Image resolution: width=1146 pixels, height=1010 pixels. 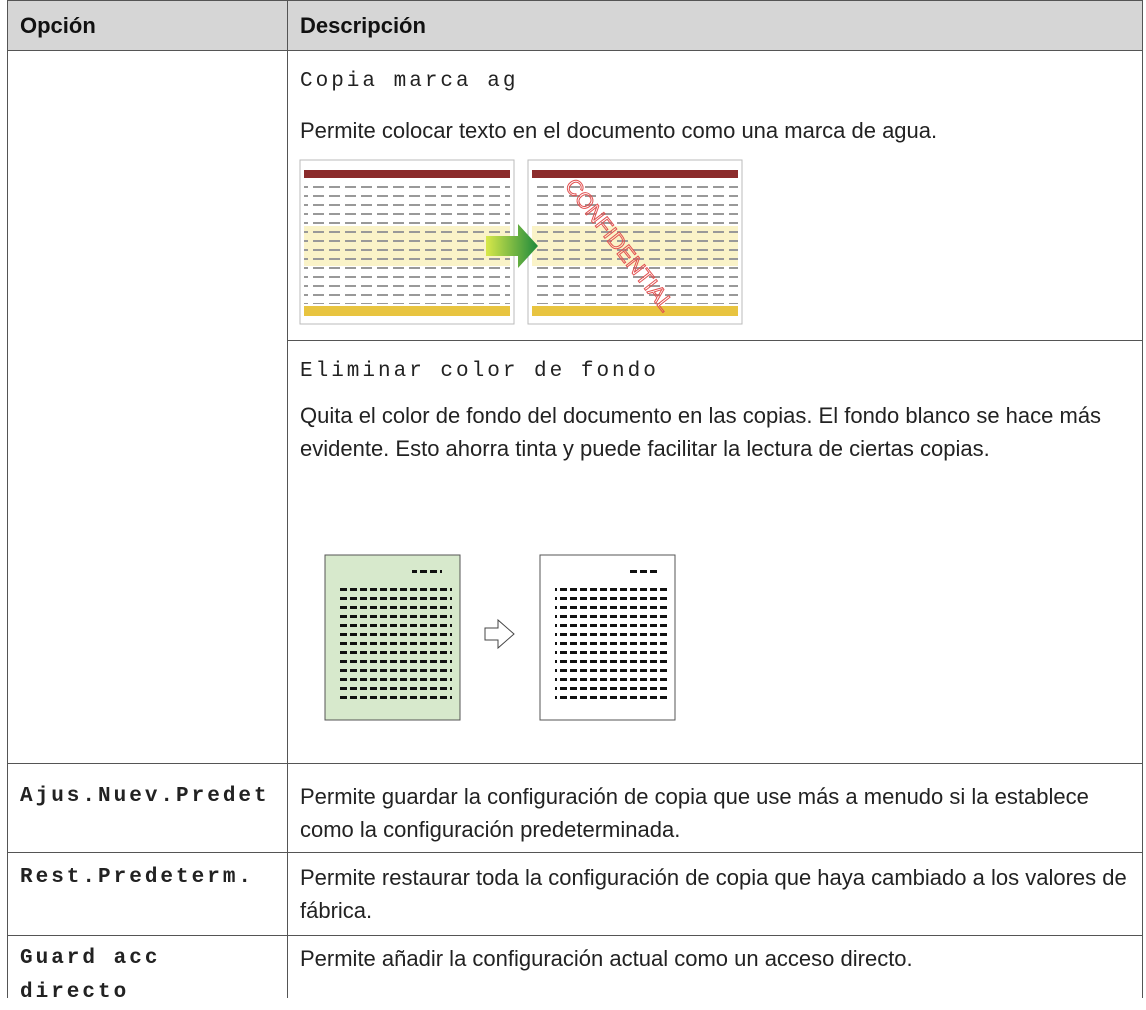 What do you see at coordinates (145, 796) in the screenshot?
I see `option-name: Ajus.Nuev.Predet` at bounding box center [145, 796].